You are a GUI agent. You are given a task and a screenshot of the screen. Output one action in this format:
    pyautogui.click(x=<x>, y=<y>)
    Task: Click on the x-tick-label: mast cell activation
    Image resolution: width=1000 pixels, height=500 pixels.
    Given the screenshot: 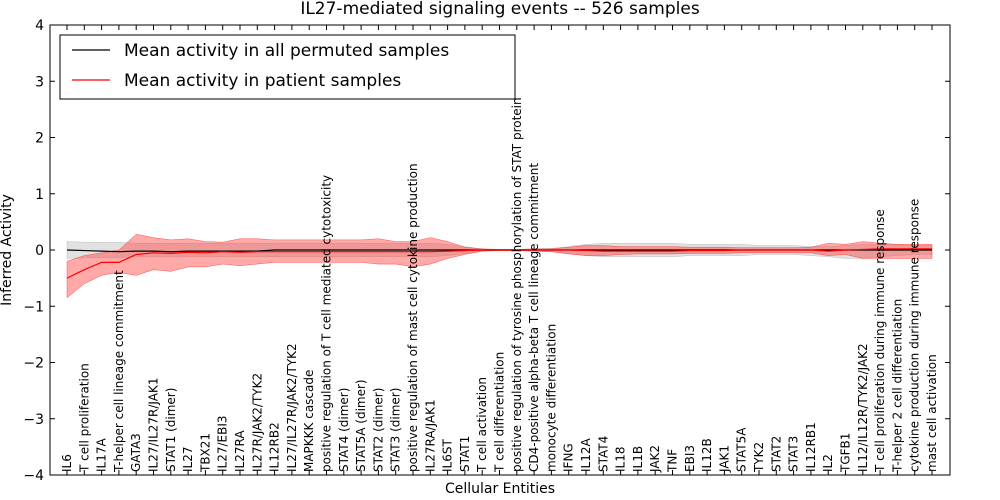 What is the action you would take?
    pyautogui.click(x=932, y=413)
    